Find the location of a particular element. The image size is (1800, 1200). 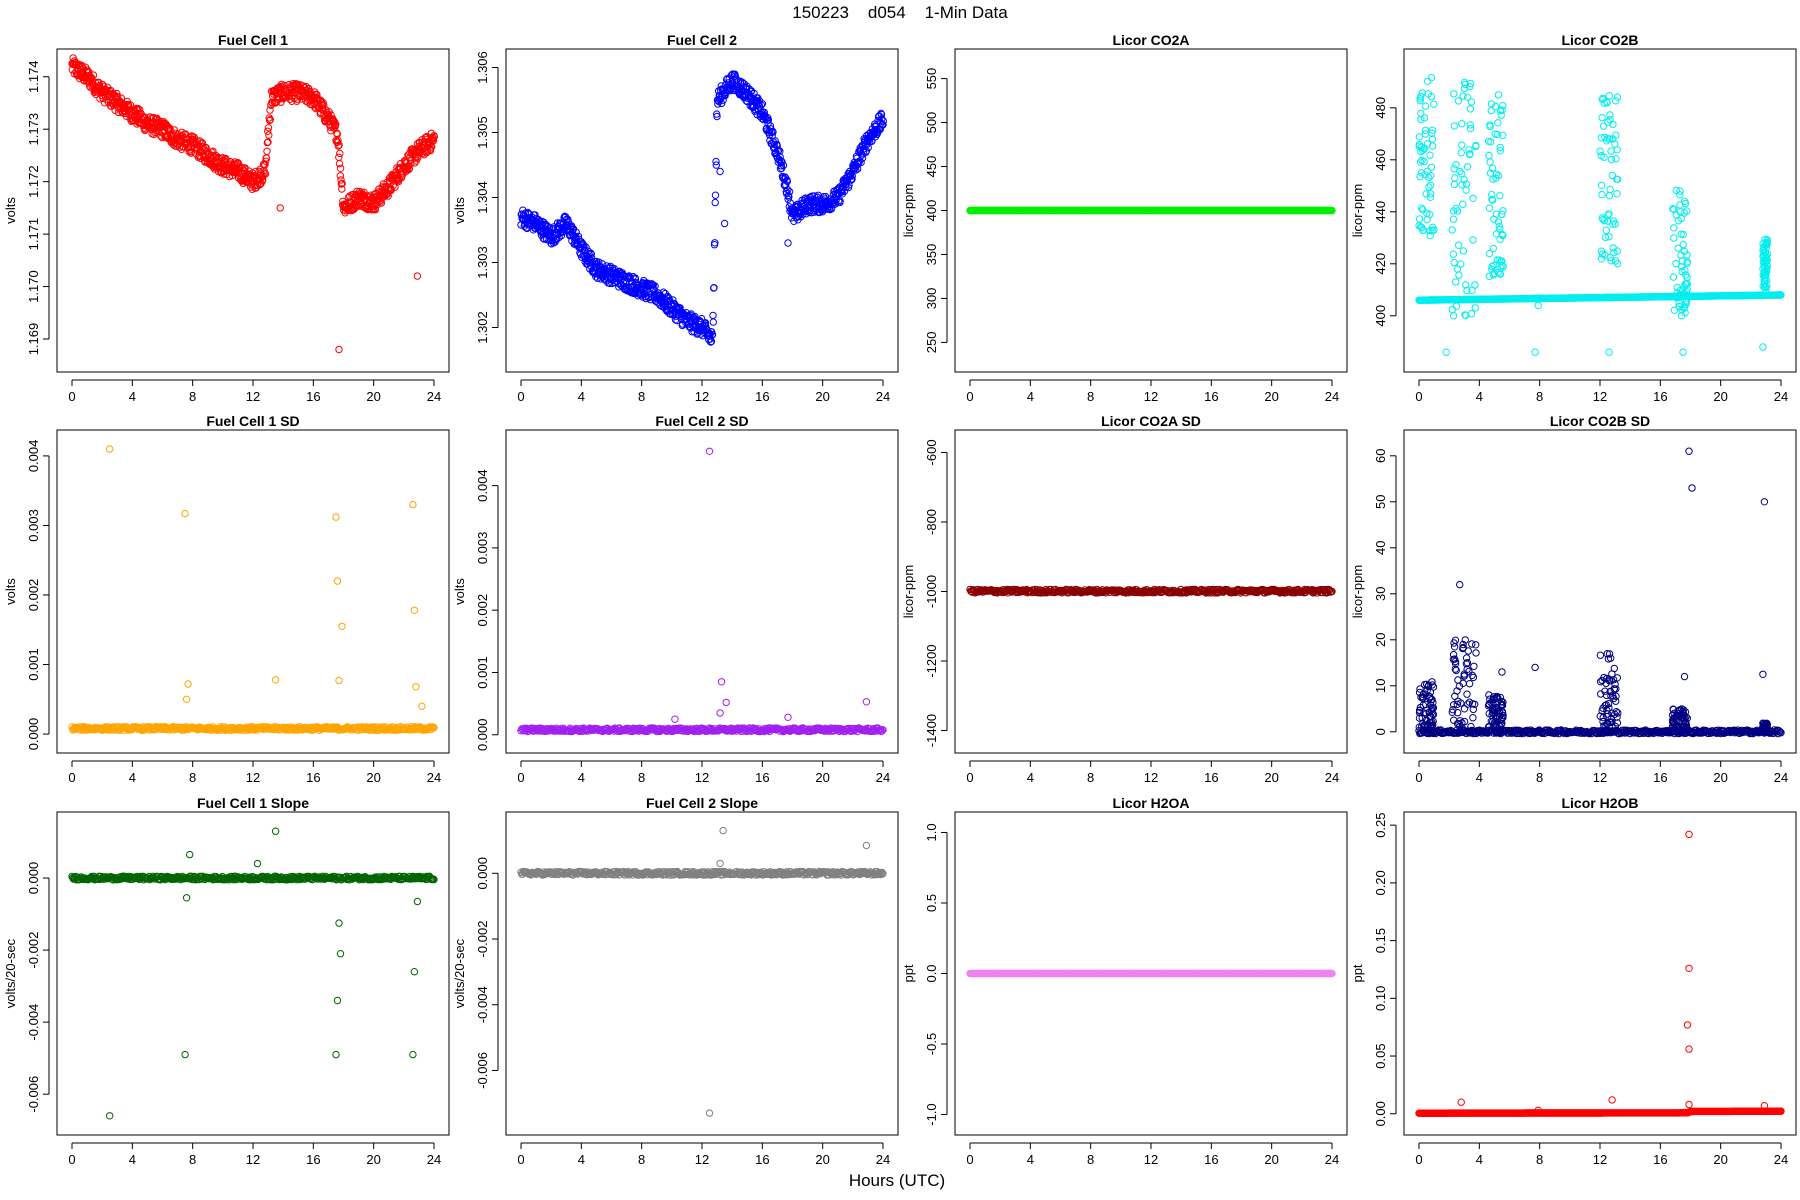

y-tick-label: 420 is located at coordinates (1380, 264).